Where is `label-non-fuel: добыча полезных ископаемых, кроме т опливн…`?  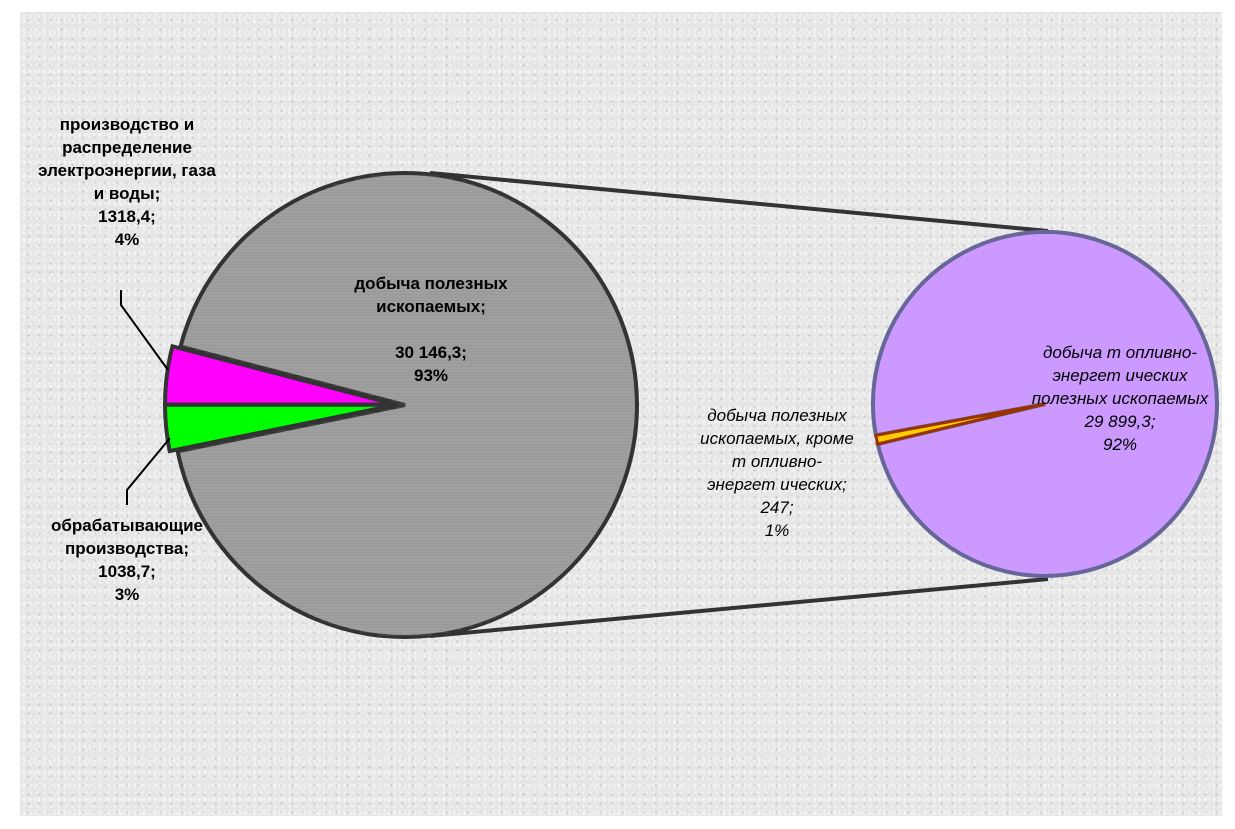
label-non-fuel: добыча полезных ископаемых, кроме т опливн… is located at coordinates (777, 473).